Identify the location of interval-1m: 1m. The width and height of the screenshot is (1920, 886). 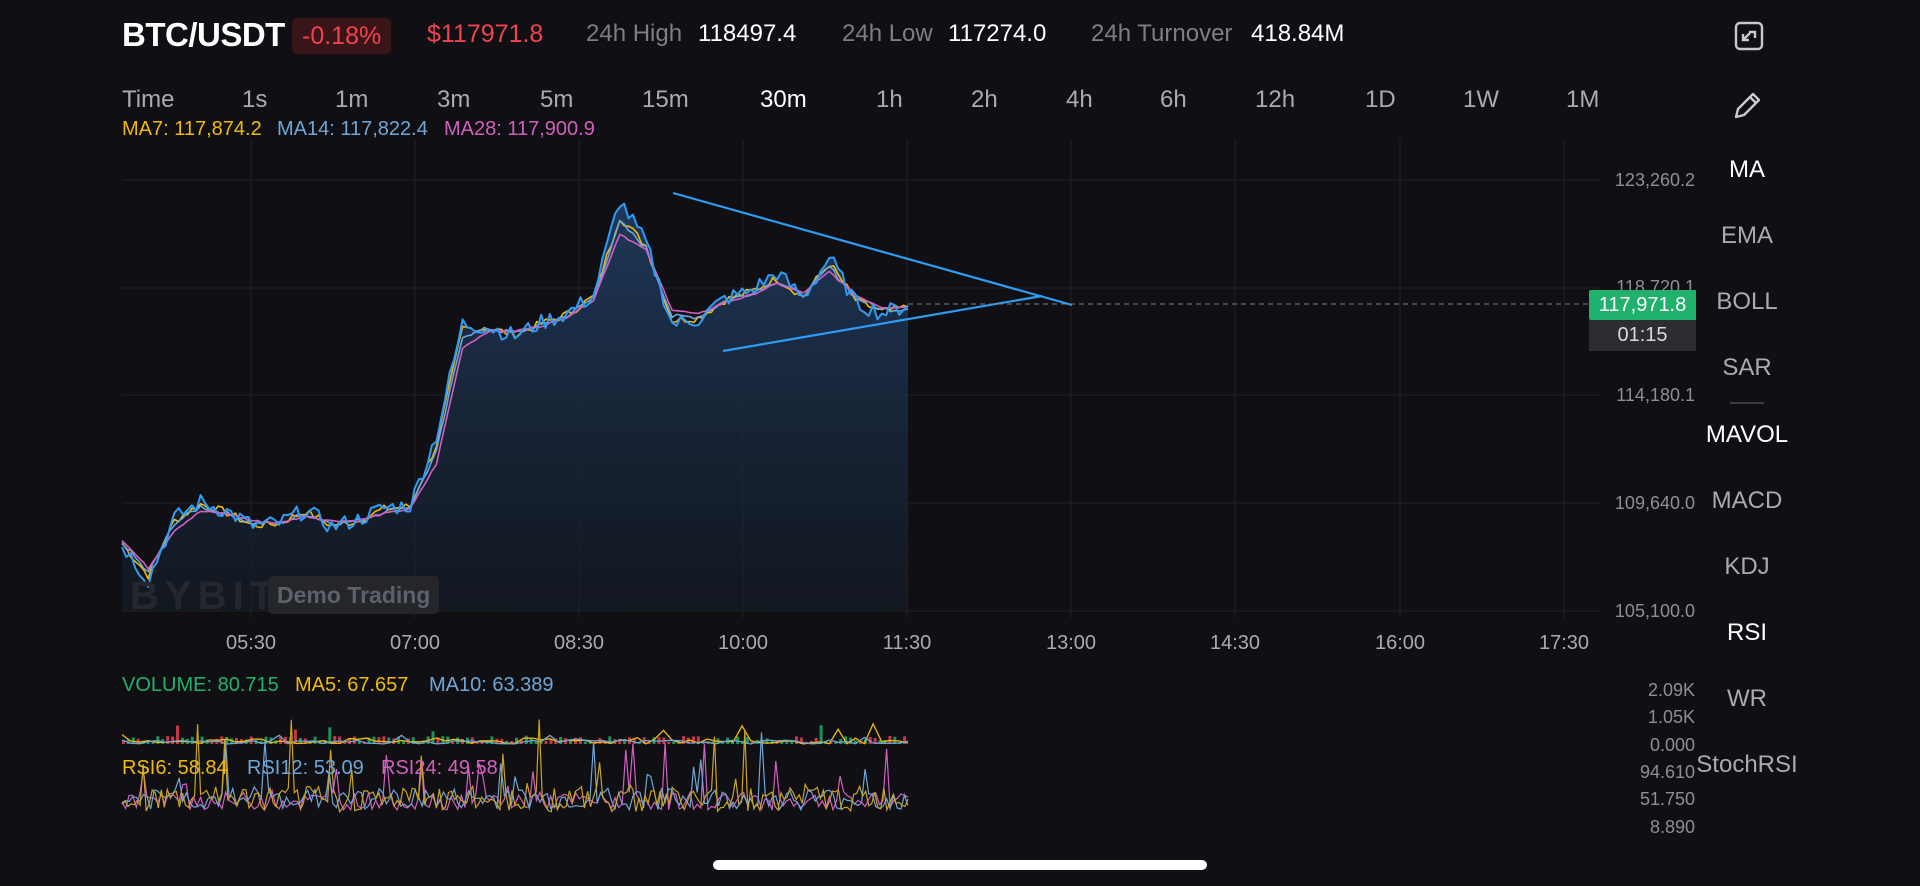
(352, 99).